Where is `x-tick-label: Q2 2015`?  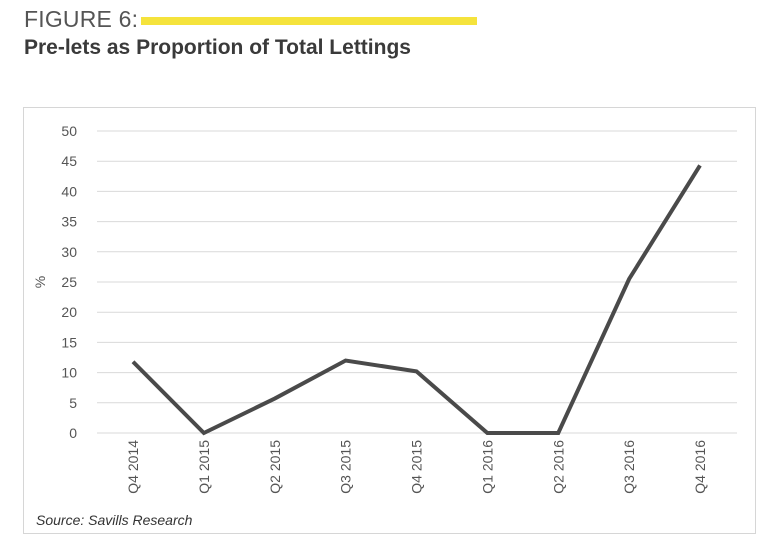
x-tick-label: Q2 2015 is located at coordinates (275, 467).